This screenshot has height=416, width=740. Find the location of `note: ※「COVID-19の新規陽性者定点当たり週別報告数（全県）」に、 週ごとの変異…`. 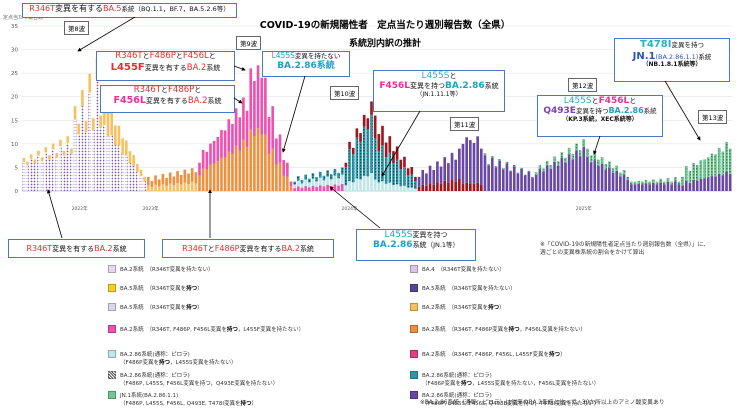

note: ※「COVID-19の新規陽性者定点当たり週別報告数（全県）」に、 週ごとの変異… is located at coordinates (625, 249).